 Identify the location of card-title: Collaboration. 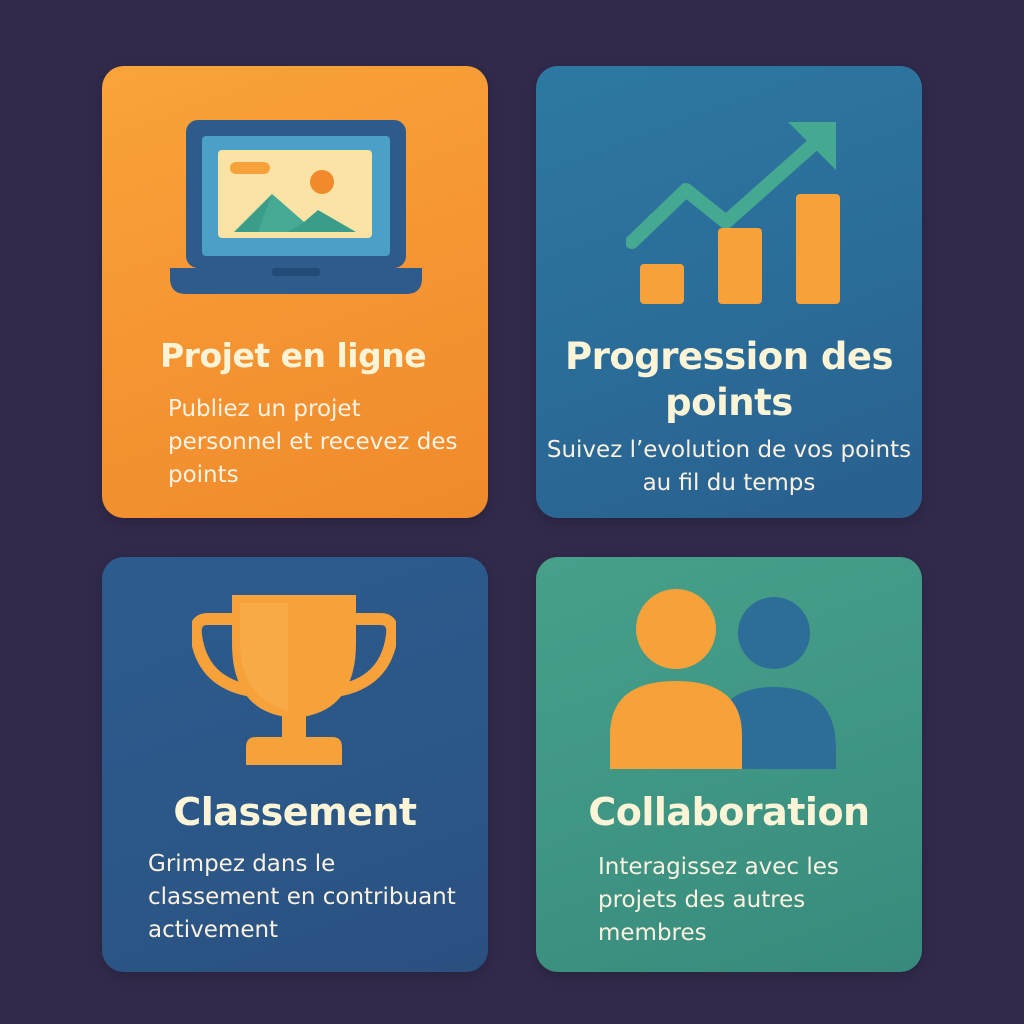
(729, 812).